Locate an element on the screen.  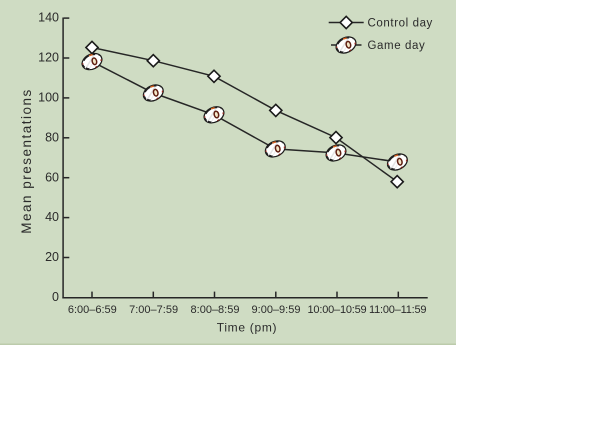
svg-text: 140 is located at coordinates (48, 18).